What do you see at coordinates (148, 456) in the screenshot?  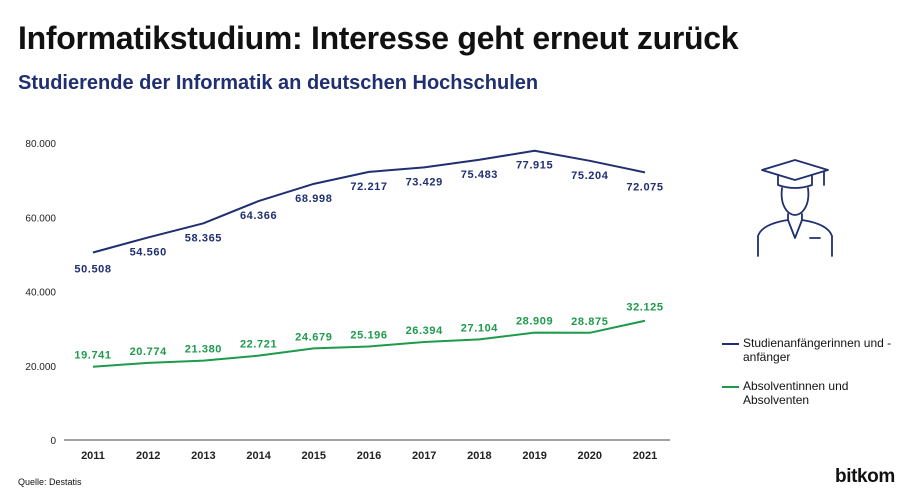 I see `x-tick-label: 2012` at bounding box center [148, 456].